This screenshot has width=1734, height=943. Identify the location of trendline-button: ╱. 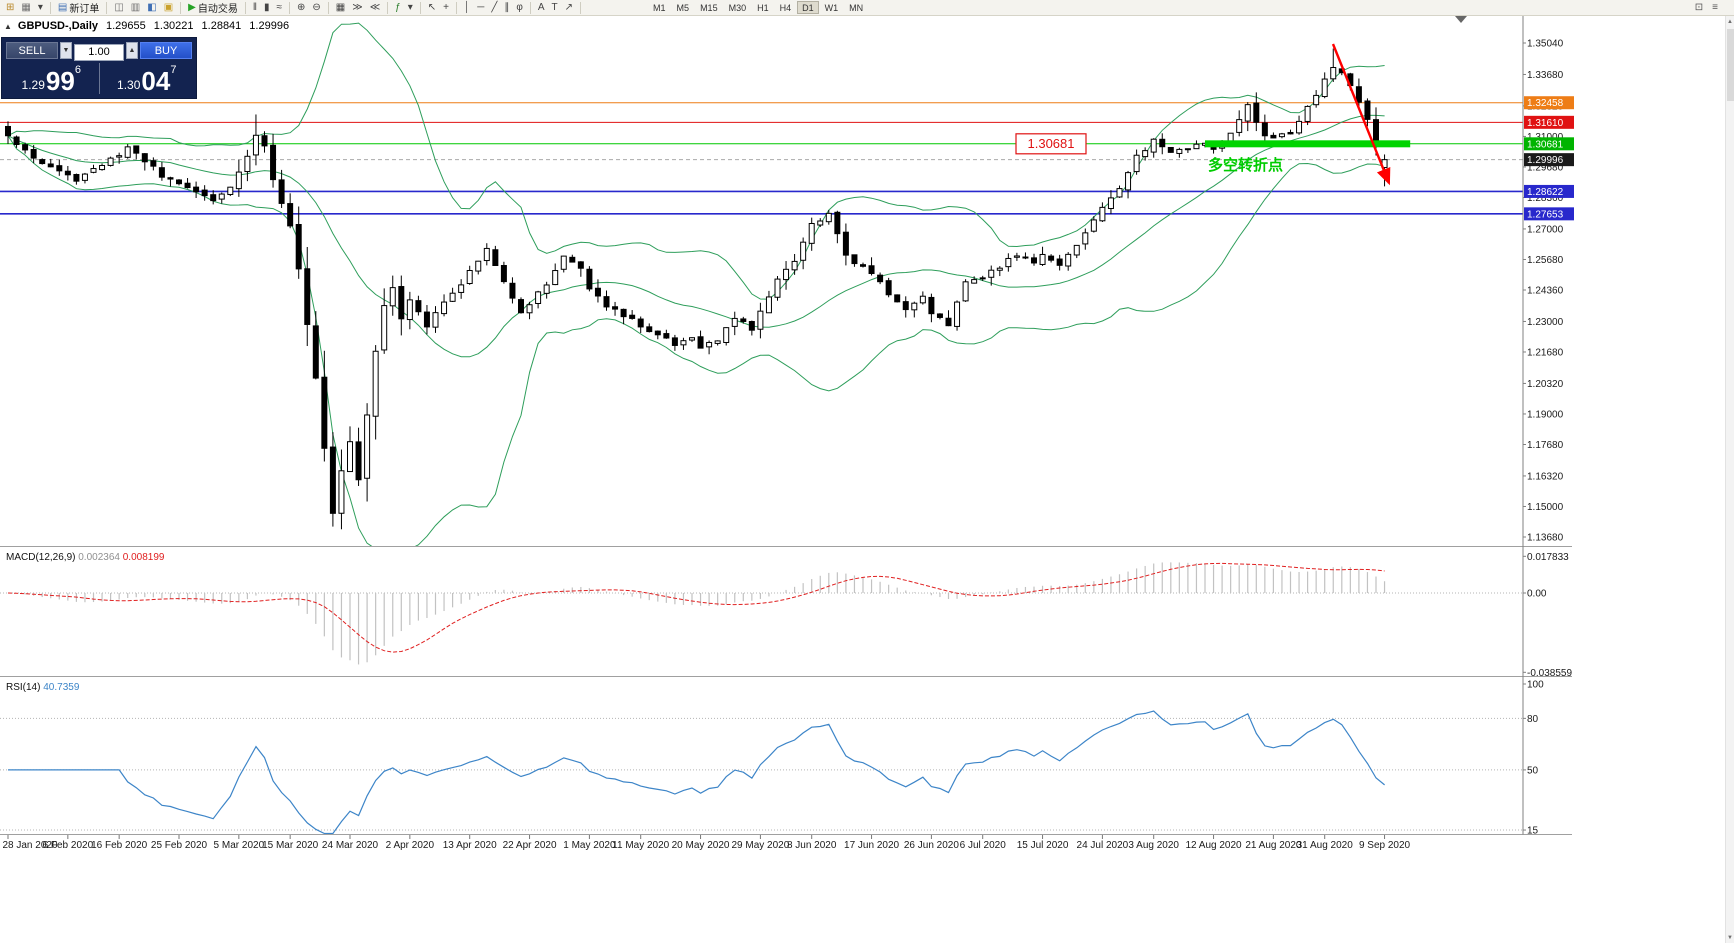
(494, 8).